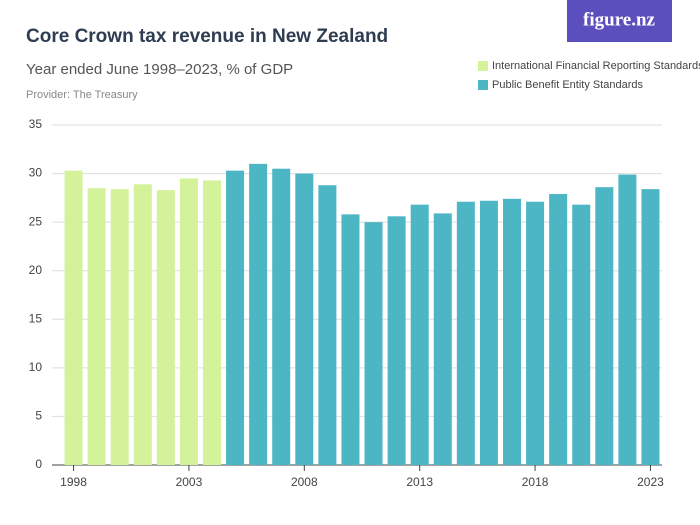 The image size is (700, 525). I want to click on y-tick-label: 25, so click(36, 221).